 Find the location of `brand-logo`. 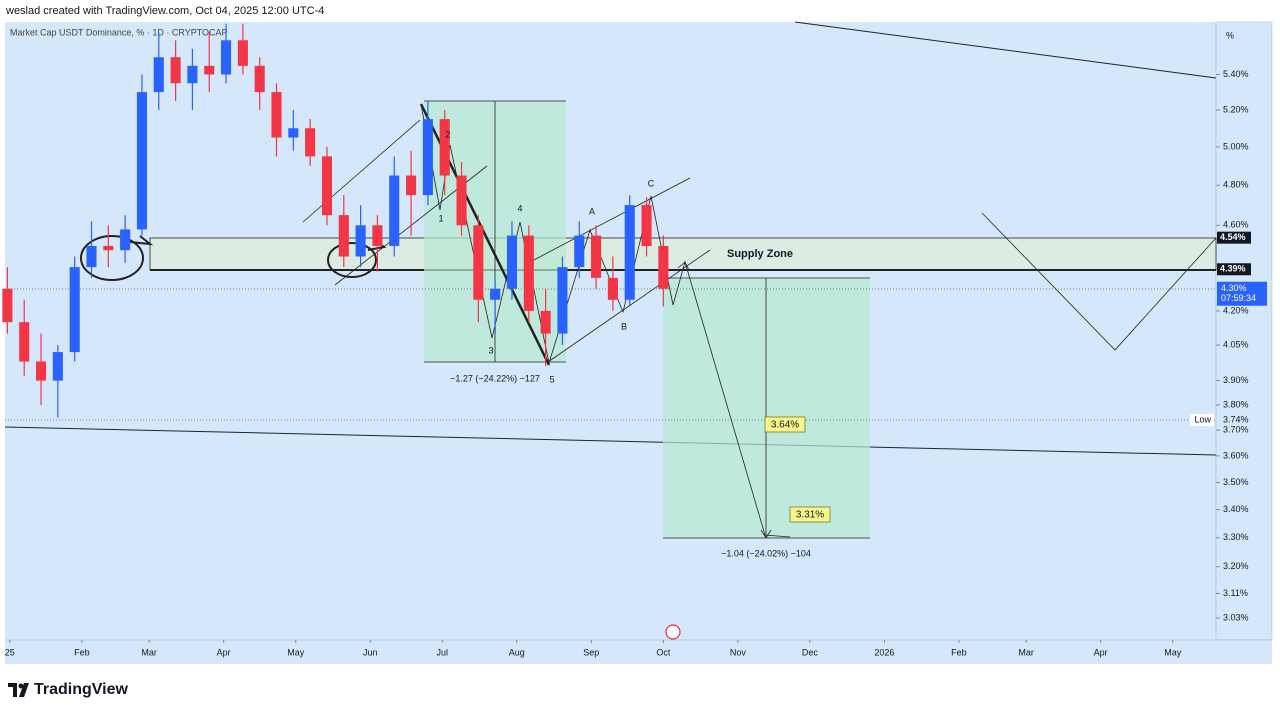

brand-logo is located at coordinates (18, 690).